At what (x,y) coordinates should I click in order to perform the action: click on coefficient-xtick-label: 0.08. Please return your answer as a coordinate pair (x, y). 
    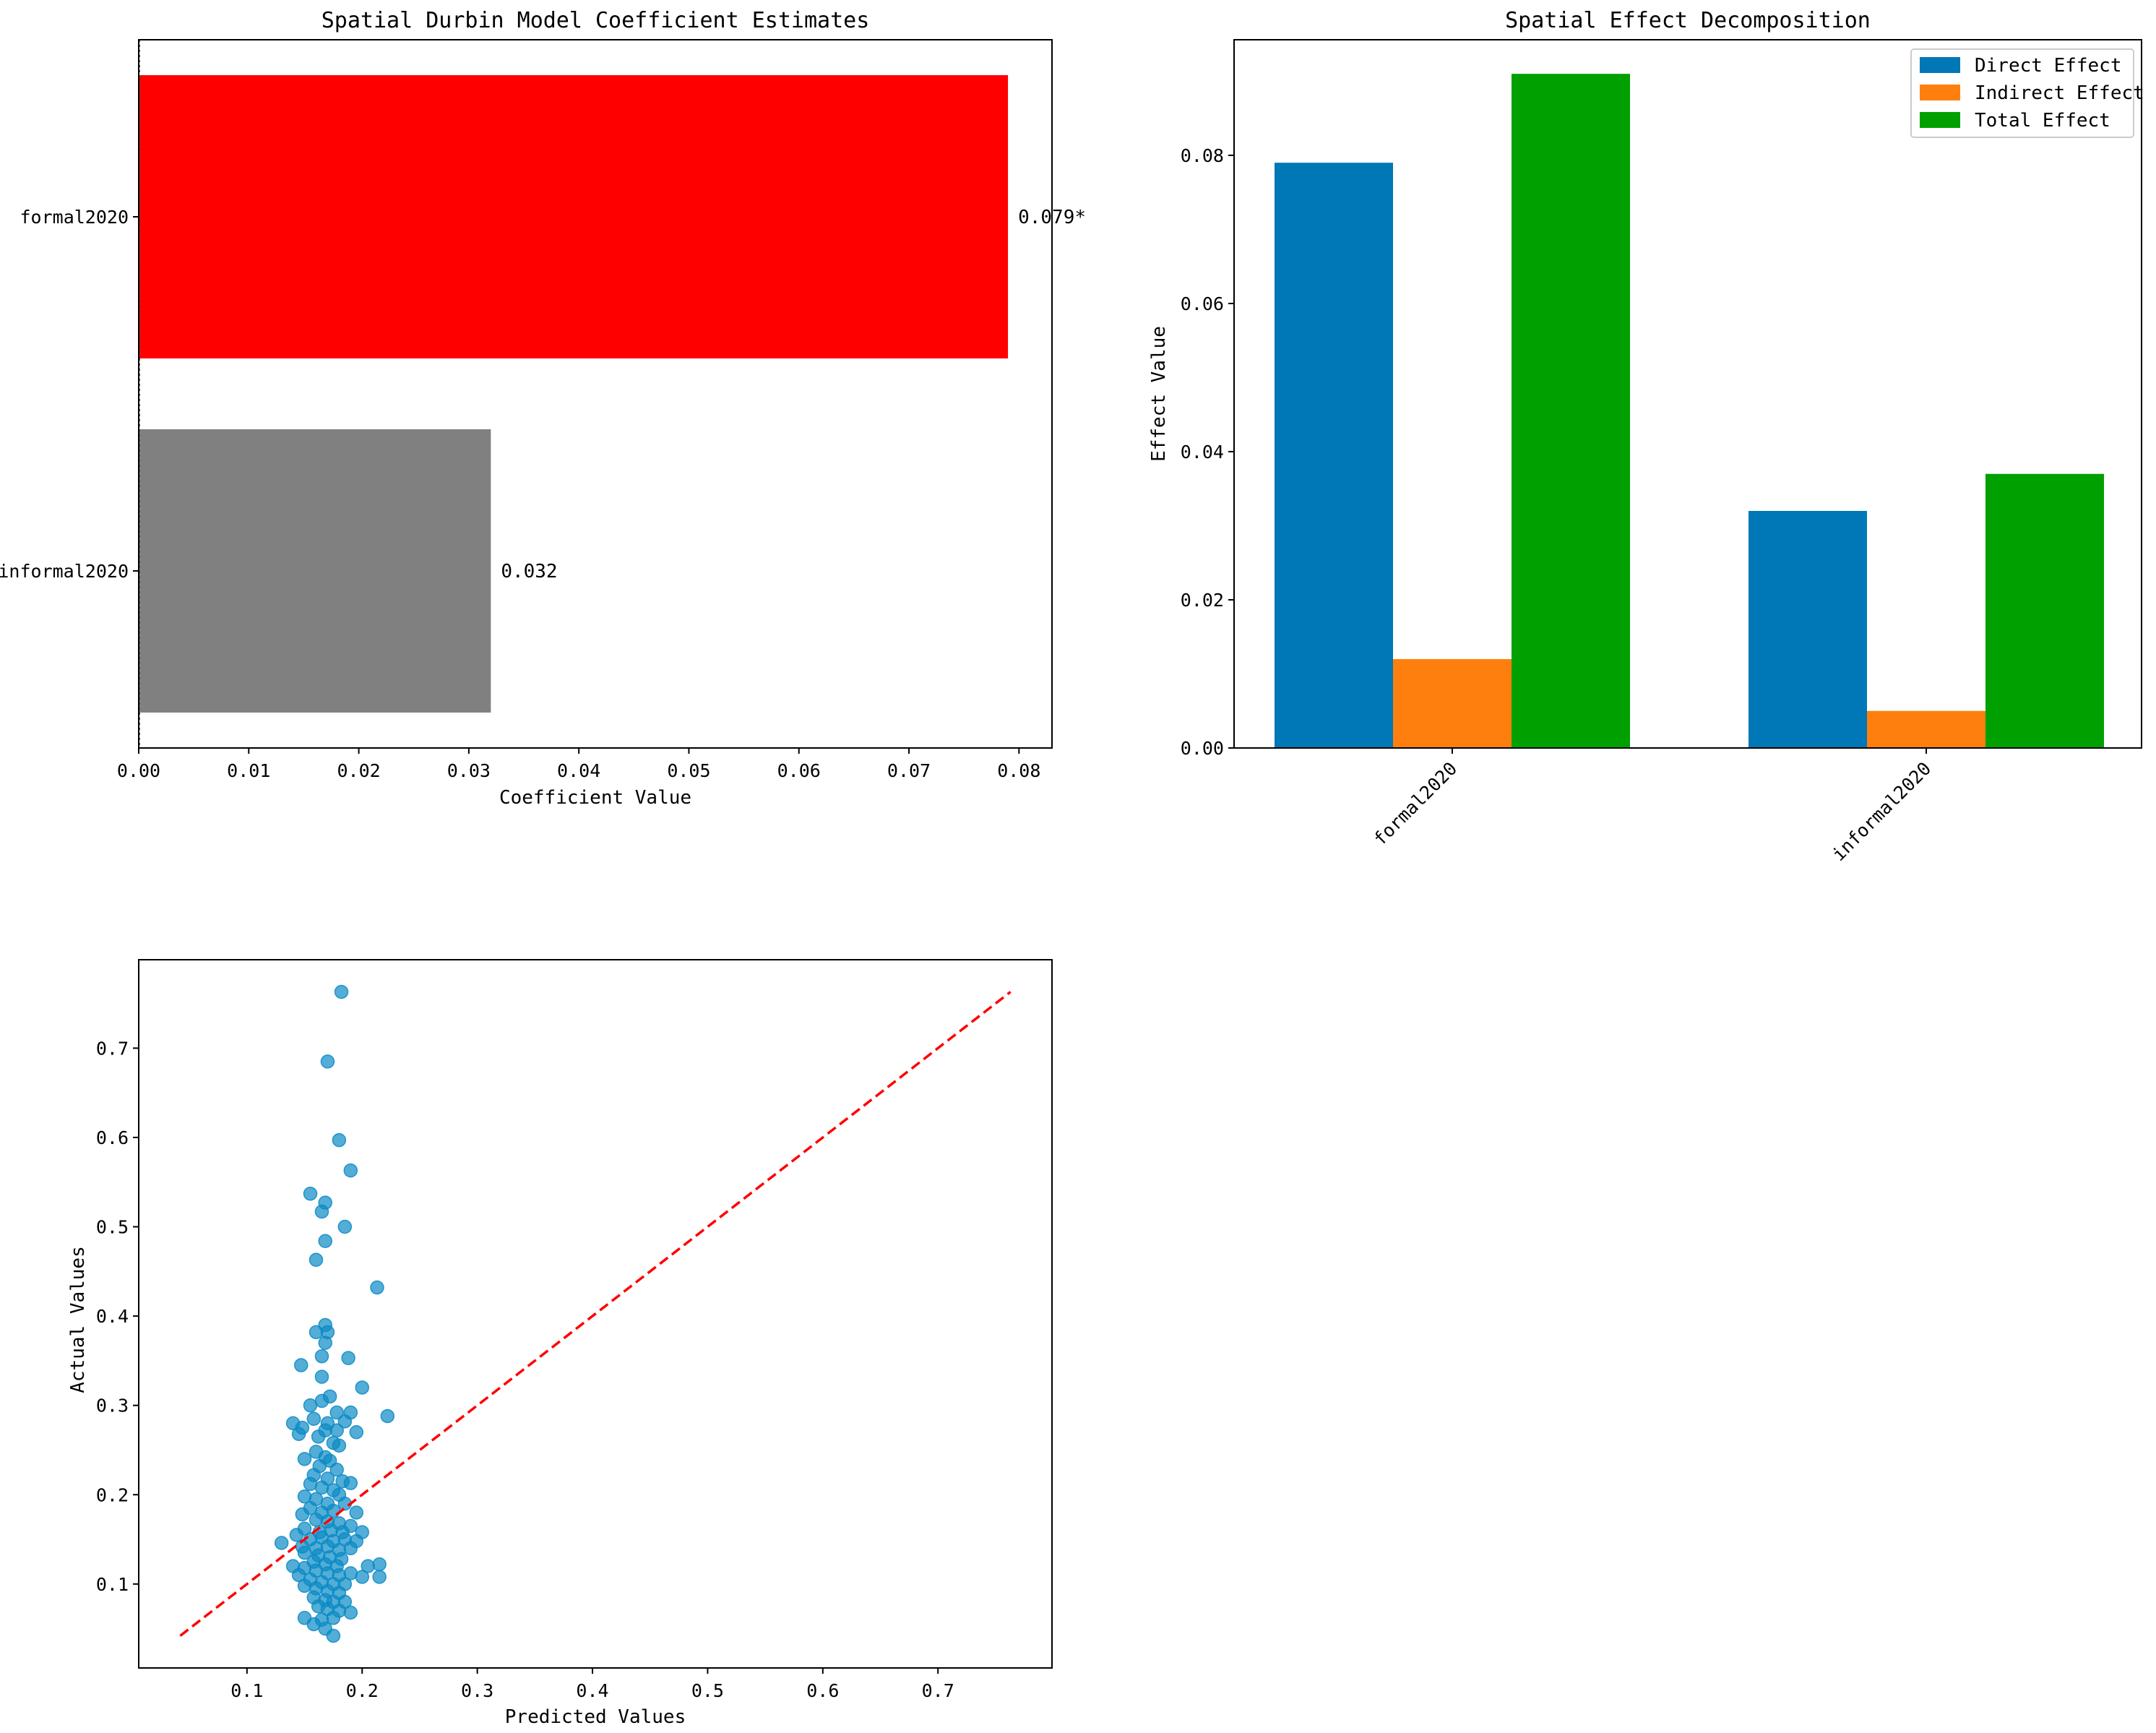
    Looking at the image, I should click on (1018, 770).